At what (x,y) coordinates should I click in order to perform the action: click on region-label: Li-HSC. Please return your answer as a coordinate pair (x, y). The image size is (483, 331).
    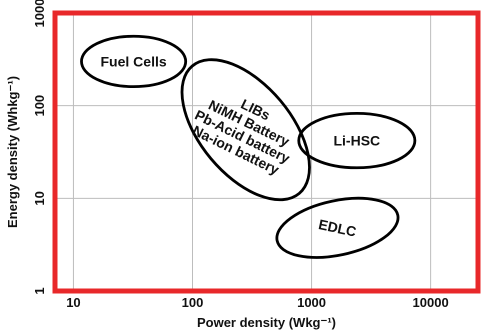
    Looking at the image, I should click on (356, 141).